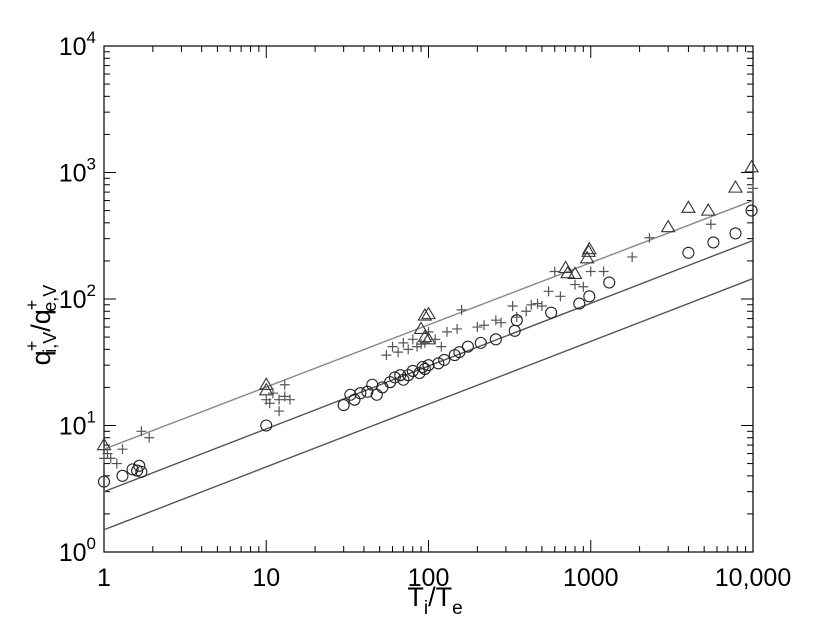 Image resolution: width=830 pixels, height=624 pixels. I want to click on y-tick-label: 10⁴, so click(77, 44).